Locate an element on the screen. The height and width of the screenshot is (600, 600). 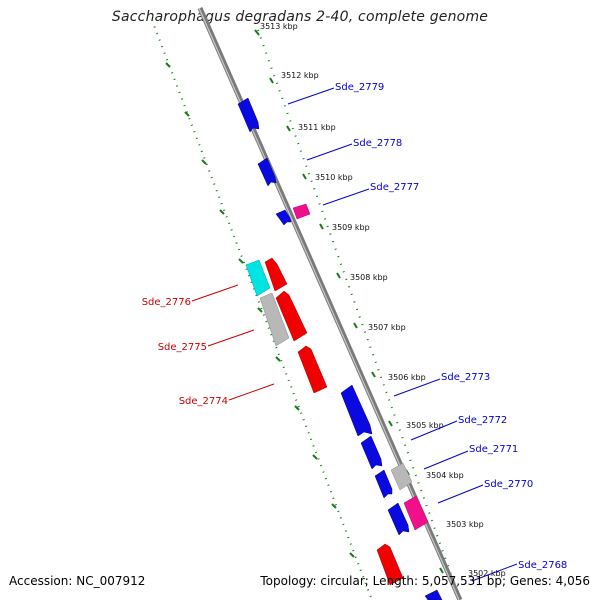
kbp-tick-label: 3504 kbp is located at coordinates (445, 475).